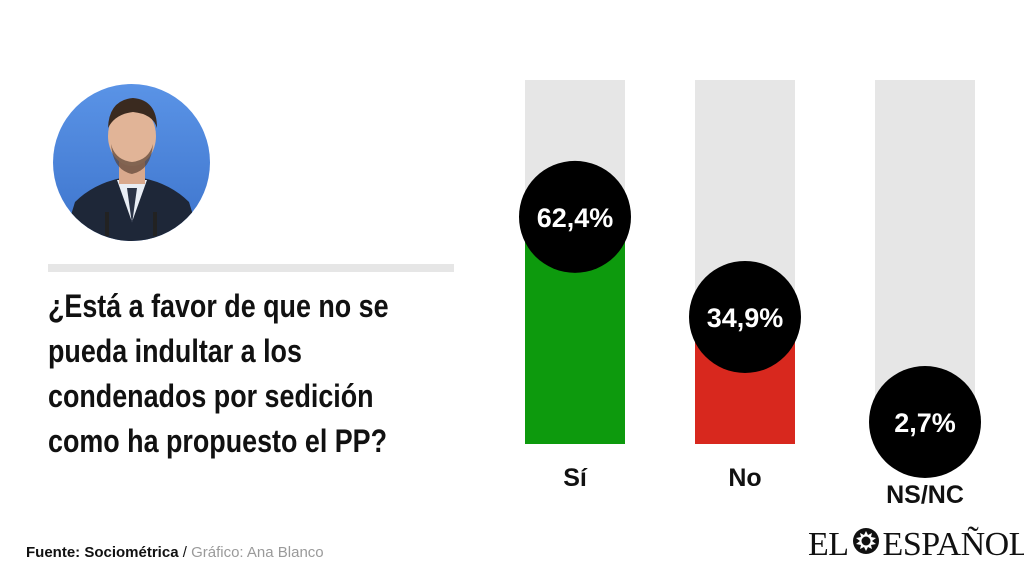  I want to click on politician-photo-image, so click(131, 162).